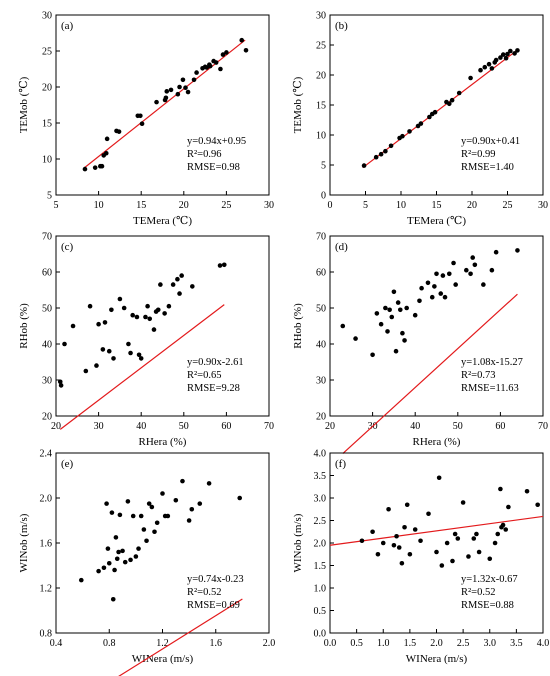 The width and height of the screenshot is (550, 676). What do you see at coordinates (164, 104) in the screenshot?
I see `fit-line` at bounding box center [164, 104].